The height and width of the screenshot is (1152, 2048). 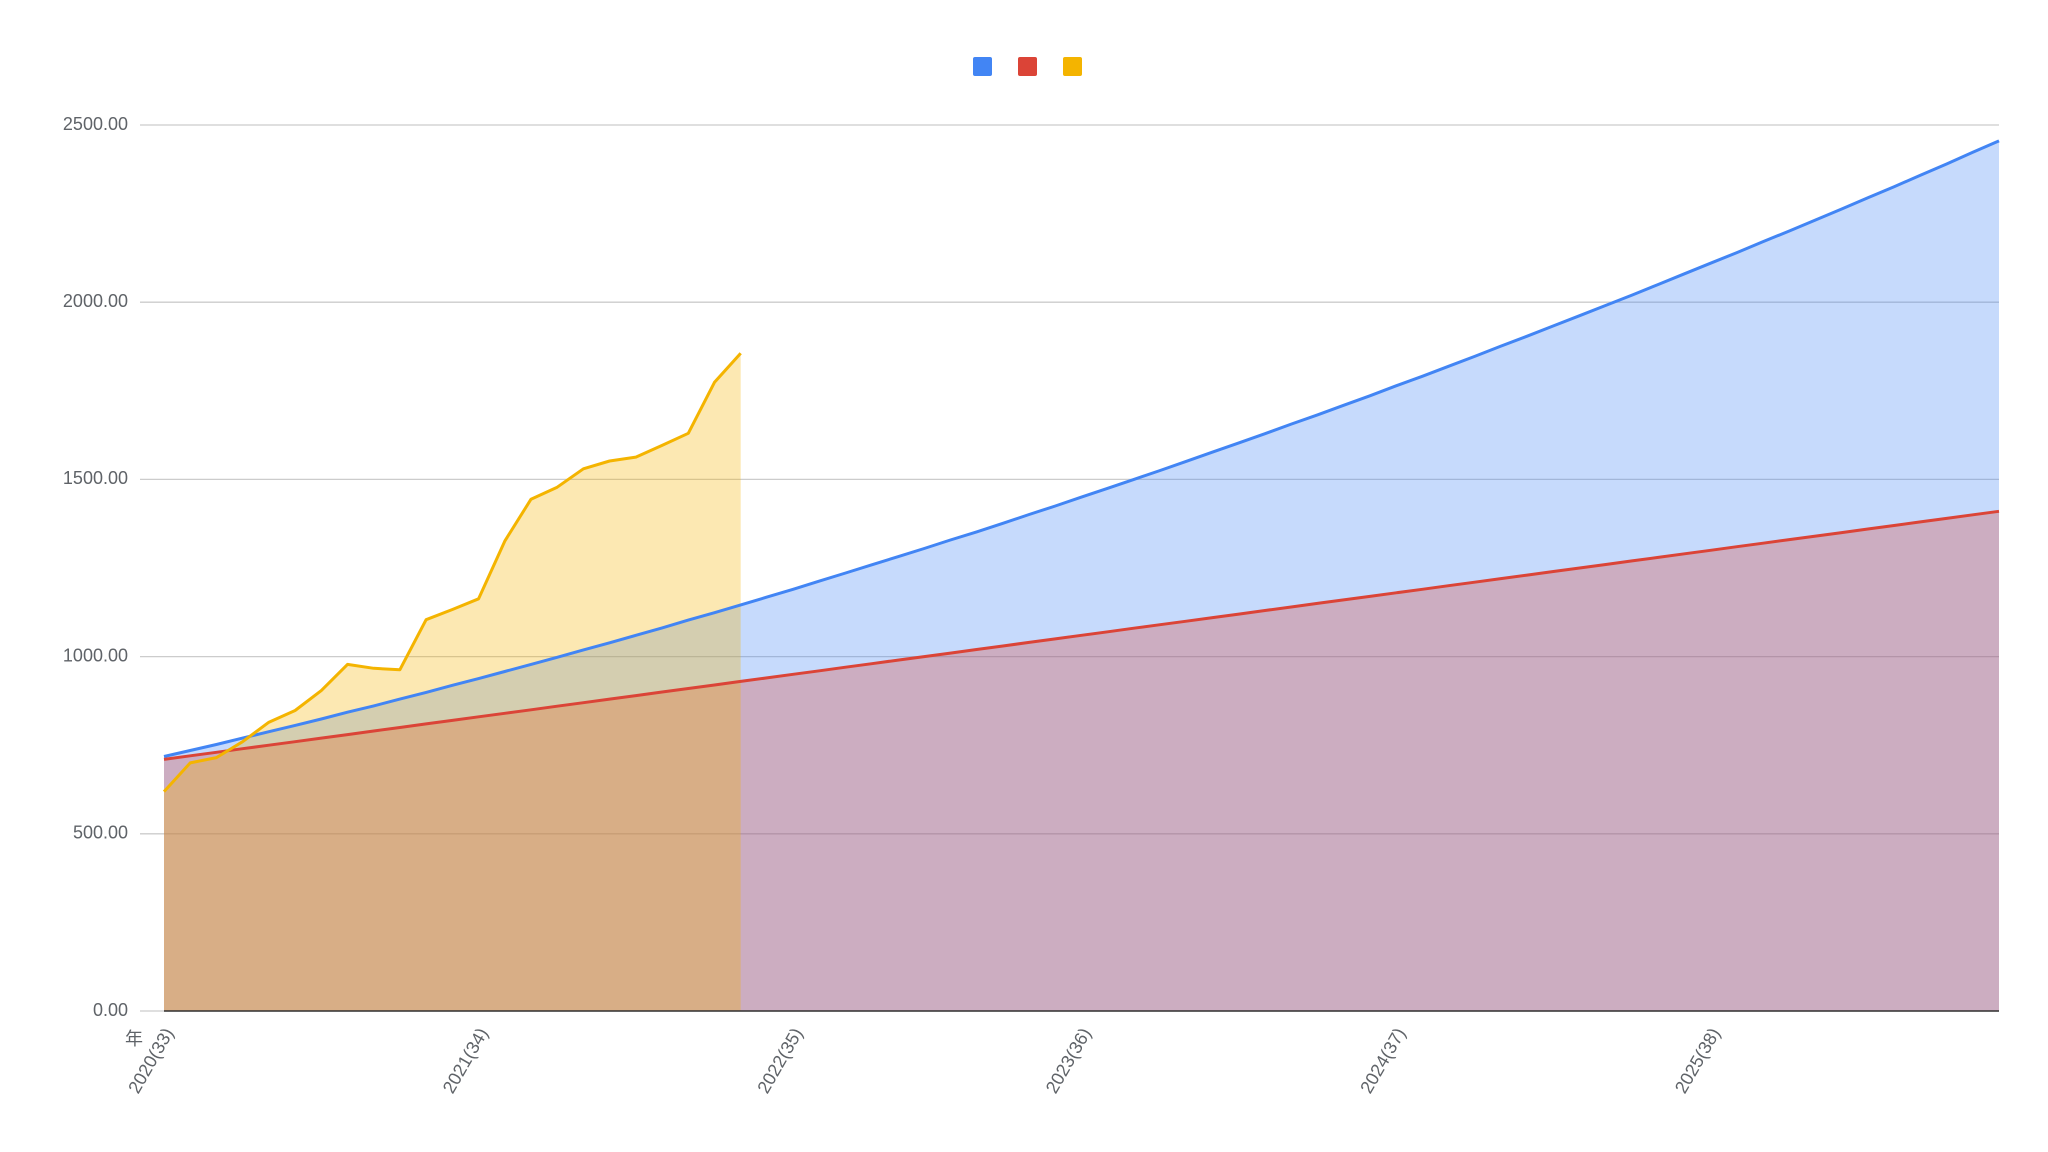 What do you see at coordinates (1382, 1060) in the screenshot?
I see `x-tick-label: 2024(37)` at bounding box center [1382, 1060].